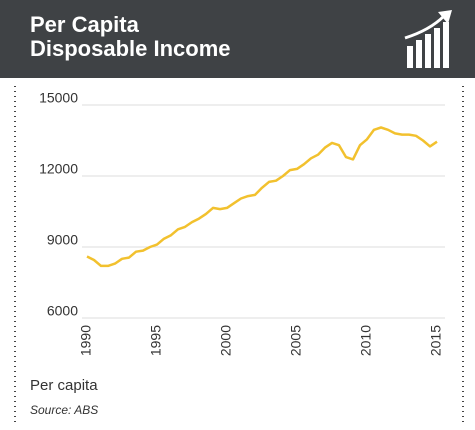  What do you see at coordinates (86, 340) in the screenshot?
I see `x-tick-label: 1990` at bounding box center [86, 340].